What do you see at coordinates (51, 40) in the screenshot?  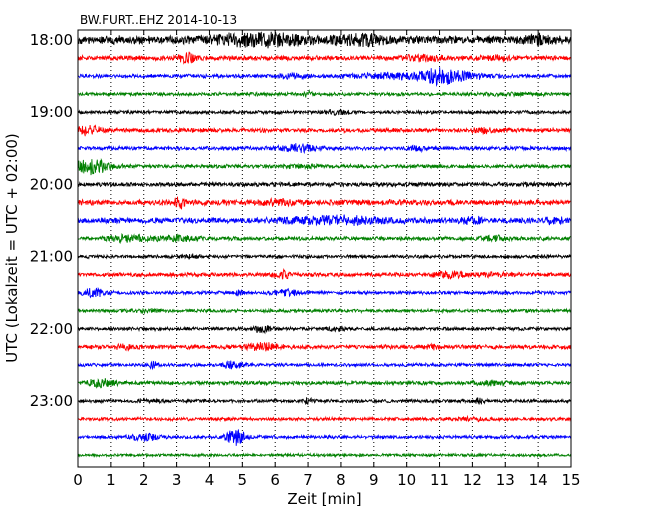 I see `y-tick-label: 18:00` at bounding box center [51, 40].